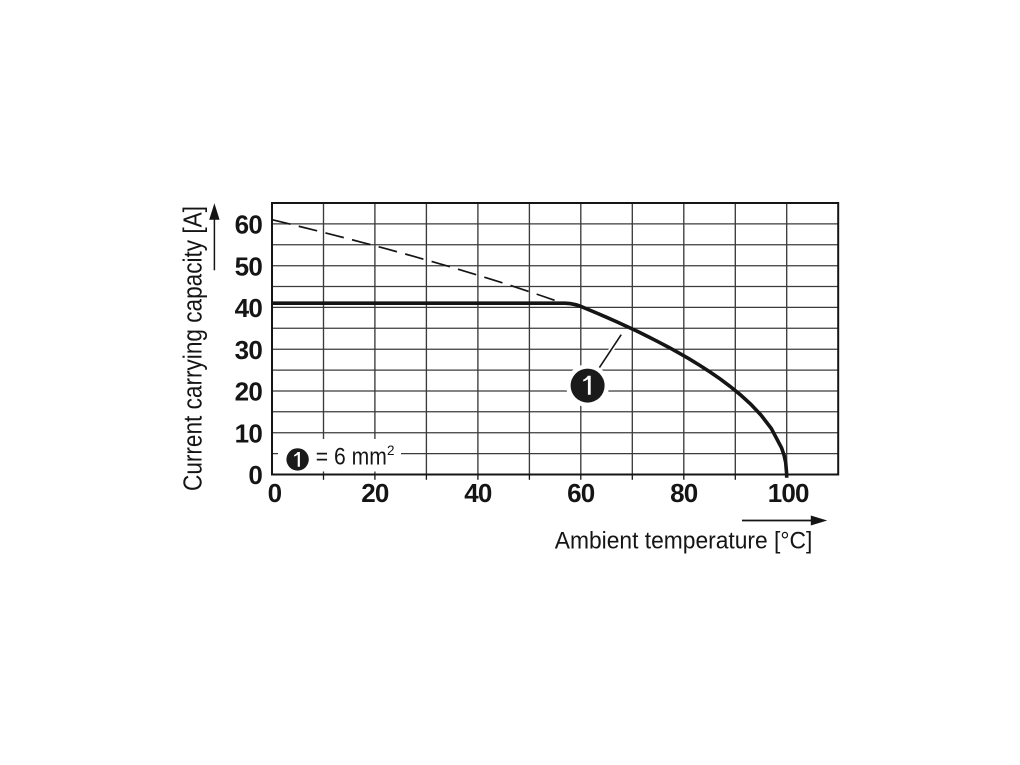 The height and width of the screenshot is (765, 1020). Describe the element at coordinates (249, 266) in the screenshot. I see `svg-text: 50` at that location.